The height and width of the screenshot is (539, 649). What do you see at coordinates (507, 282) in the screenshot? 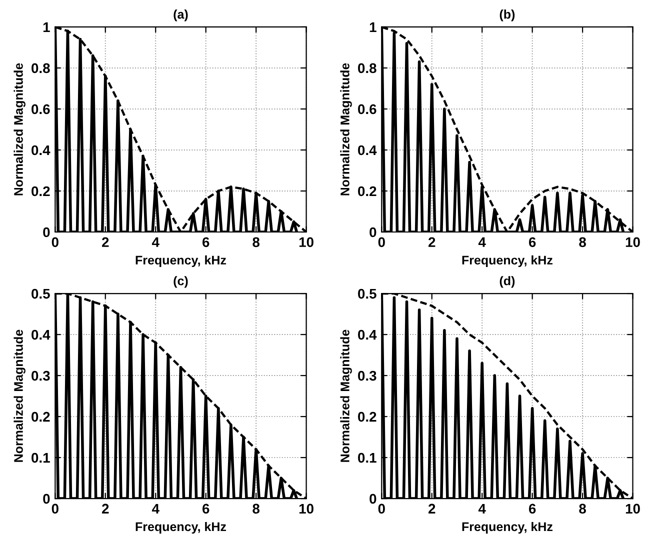
I see `chart-title: (d)` at bounding box center [507, 282].